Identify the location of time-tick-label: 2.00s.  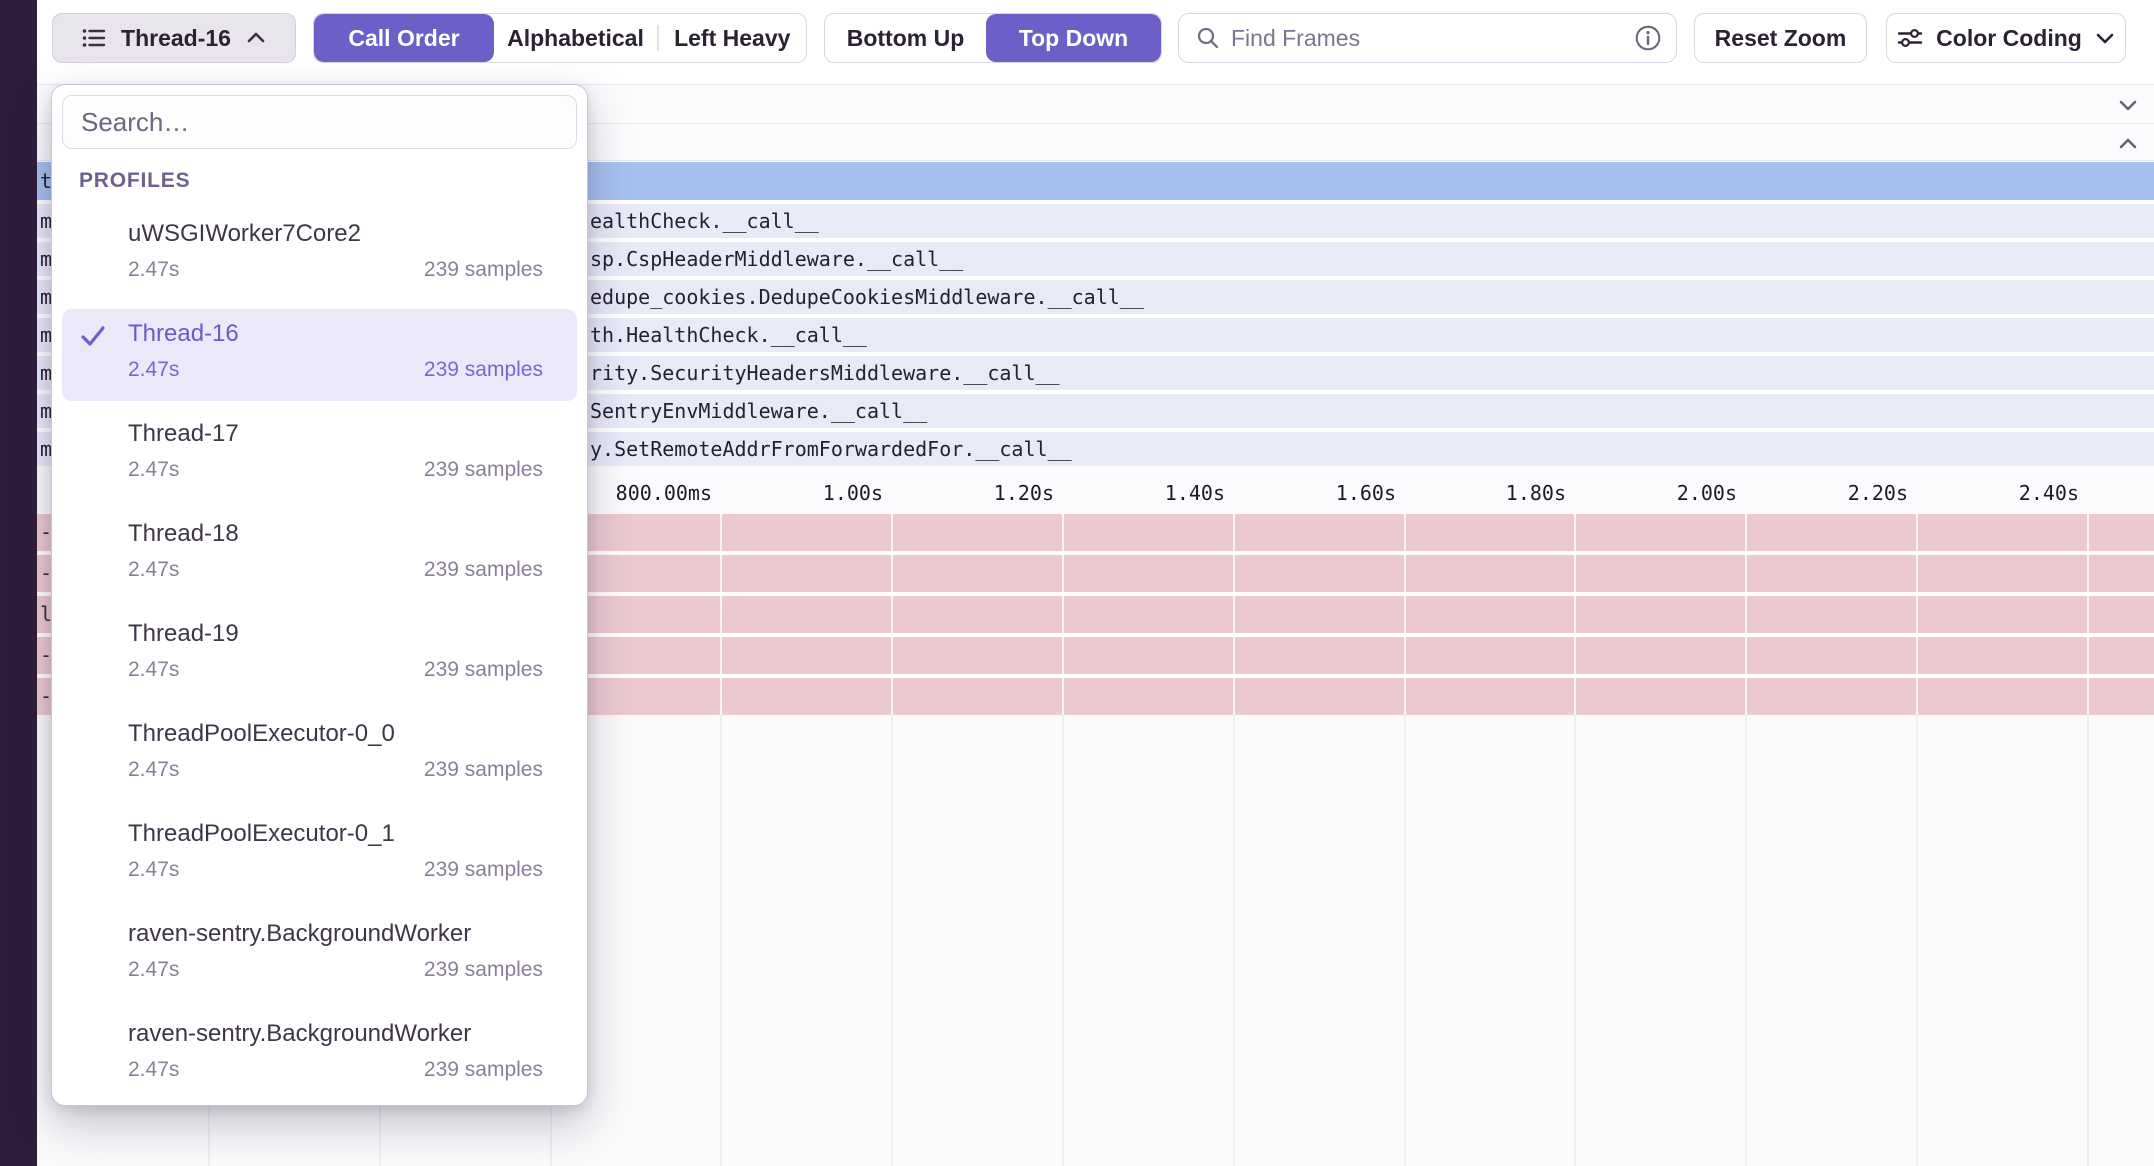
(1706, 493).